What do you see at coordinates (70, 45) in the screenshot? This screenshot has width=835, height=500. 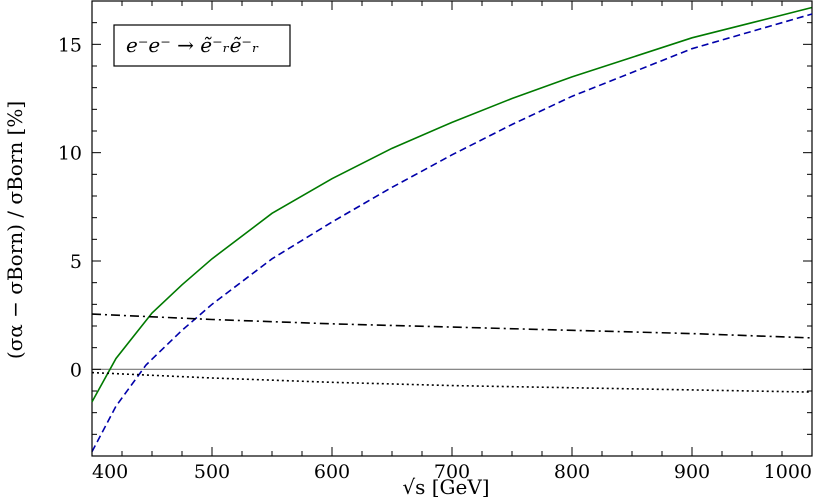 I see `y-tick-label: 15` at bounding box center [70, 45].